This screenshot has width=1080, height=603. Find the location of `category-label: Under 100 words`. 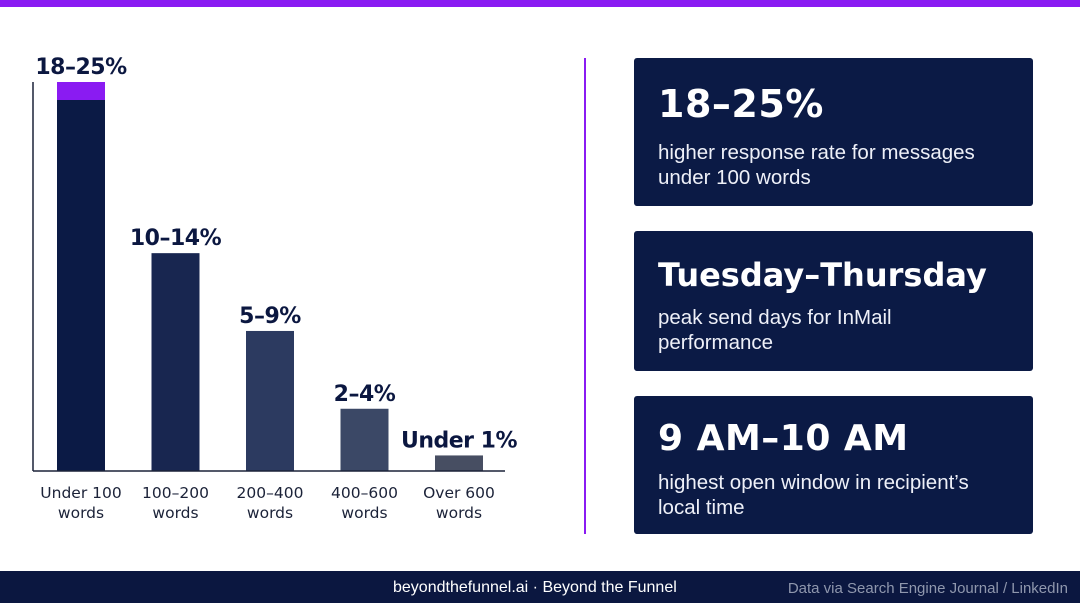

category-label: Under 100 words is located at coordinates (80, 503).